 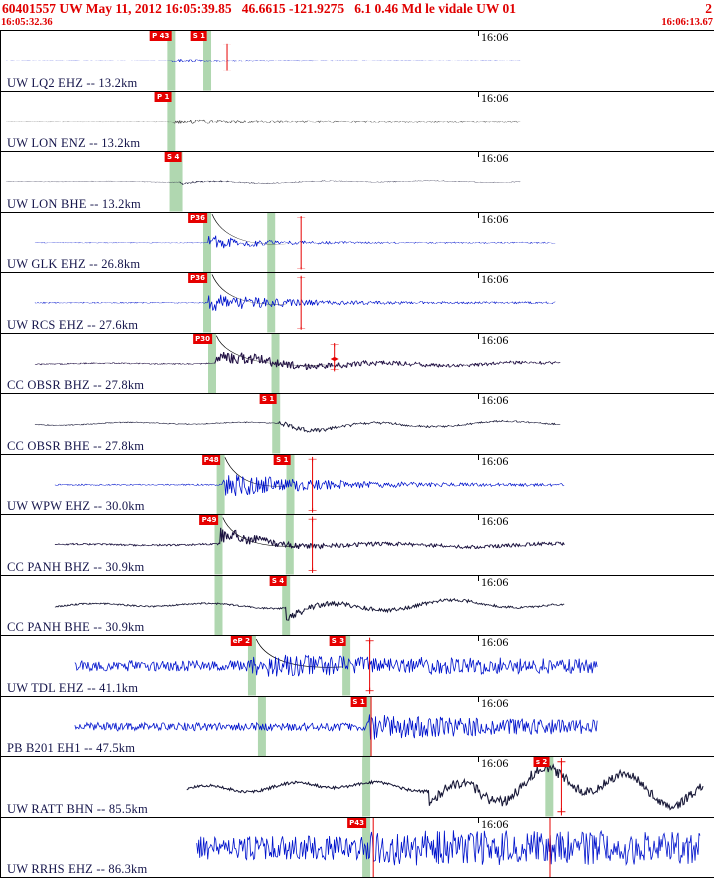 What do you see at coordinates (334, 358) in the screenshot?
I see `amplitude-marker-diamond` at bounding box center [334, 358].